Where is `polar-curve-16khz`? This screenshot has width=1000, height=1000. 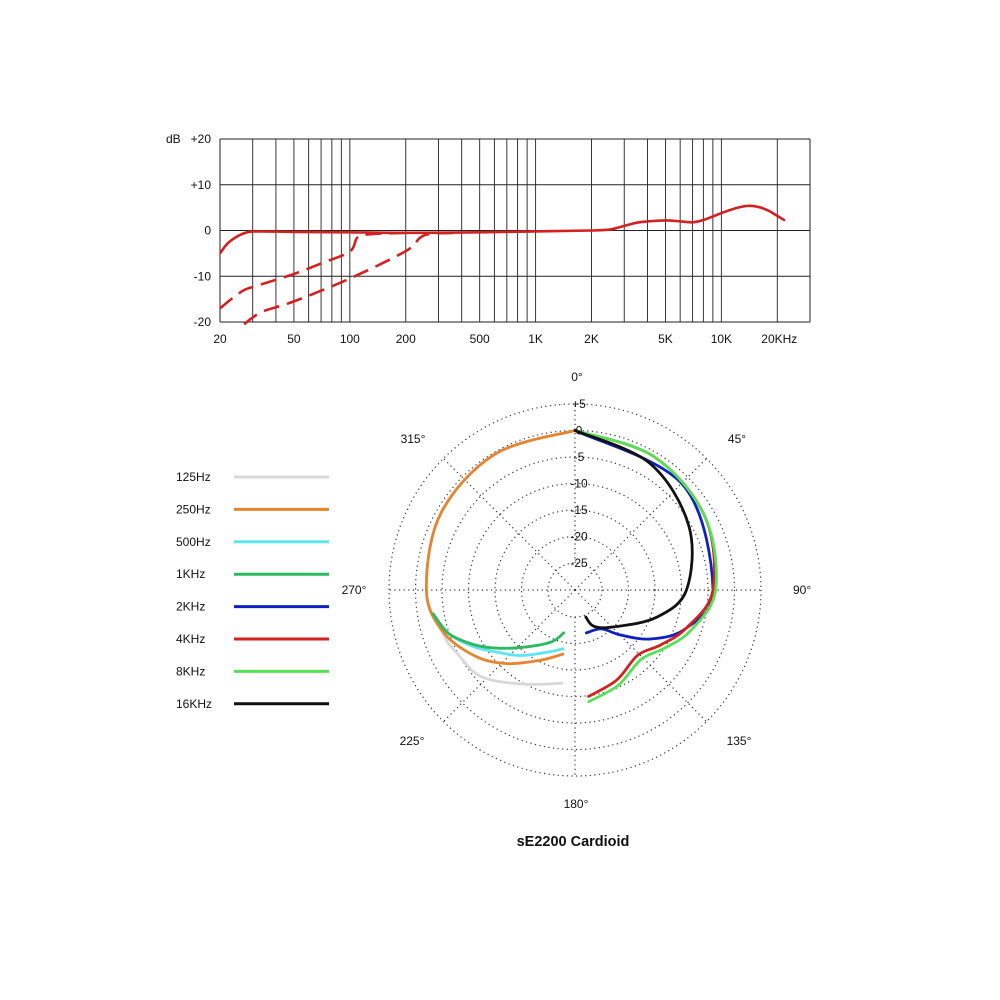
polar-curve-16khz is located at coordinates (633, 529).